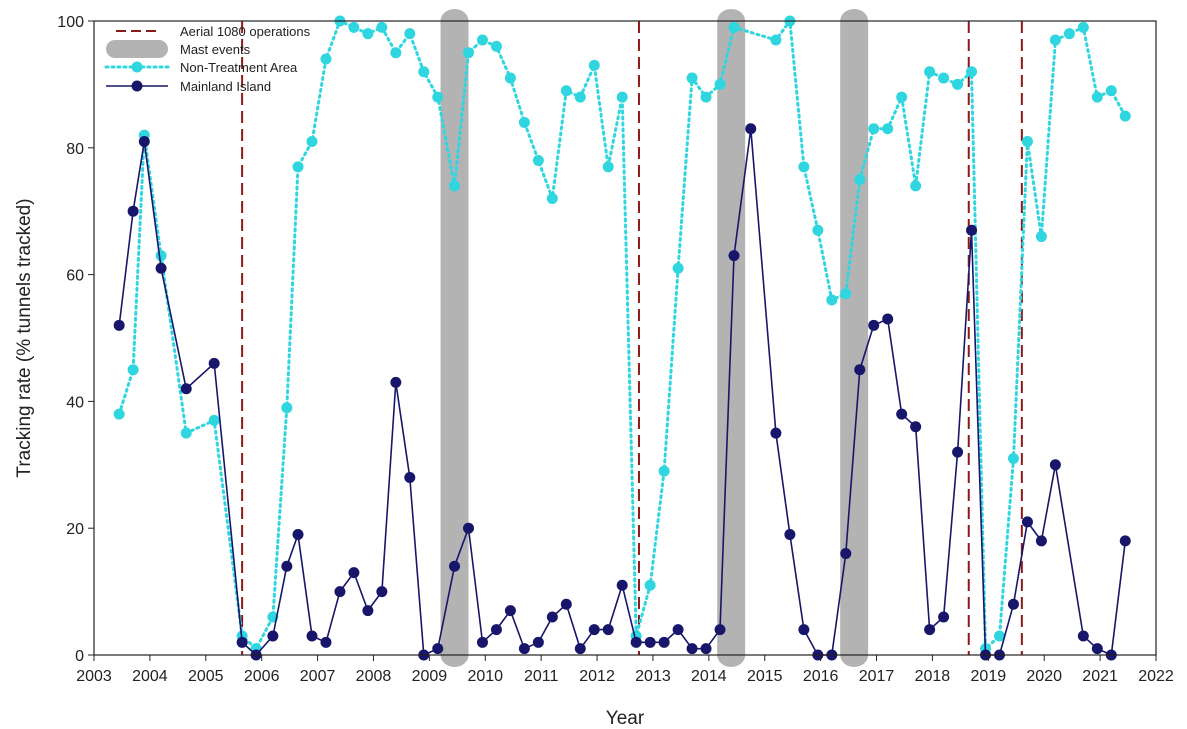 Image resolution: width=1187 pixels, height=729 pixels. What do you see at coordinates (709, 676) in the screenshot?
I see `x-tick-label-2014: 2014` at bounding box center [709, 676].